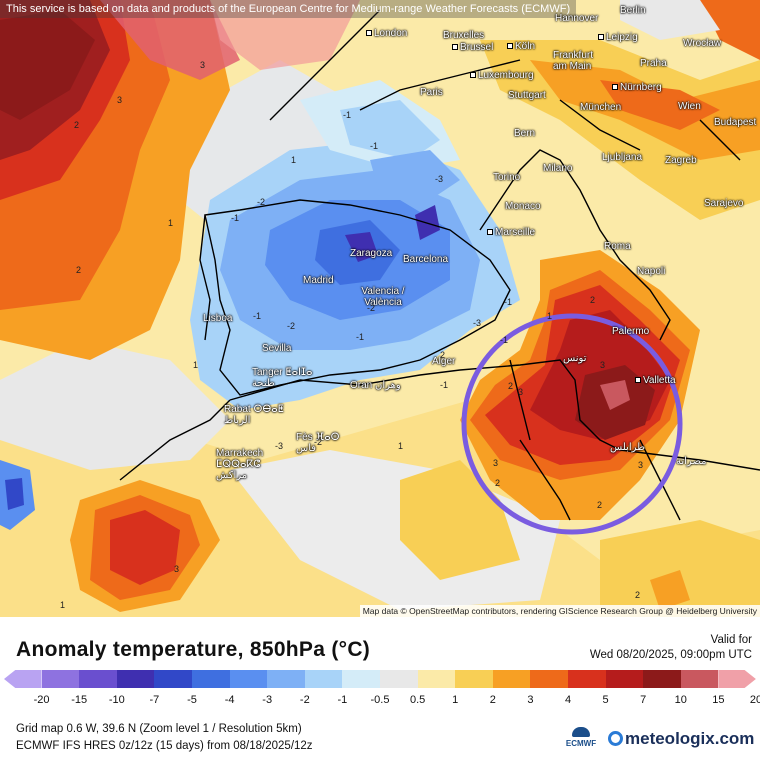 The image size is (760, 760). What do you see at coordinates (254, 415) in the screenshot?
I see `city-label: Rabat ⵔⴱⴰⵟ الرباط` at bounding box center [254, 415].